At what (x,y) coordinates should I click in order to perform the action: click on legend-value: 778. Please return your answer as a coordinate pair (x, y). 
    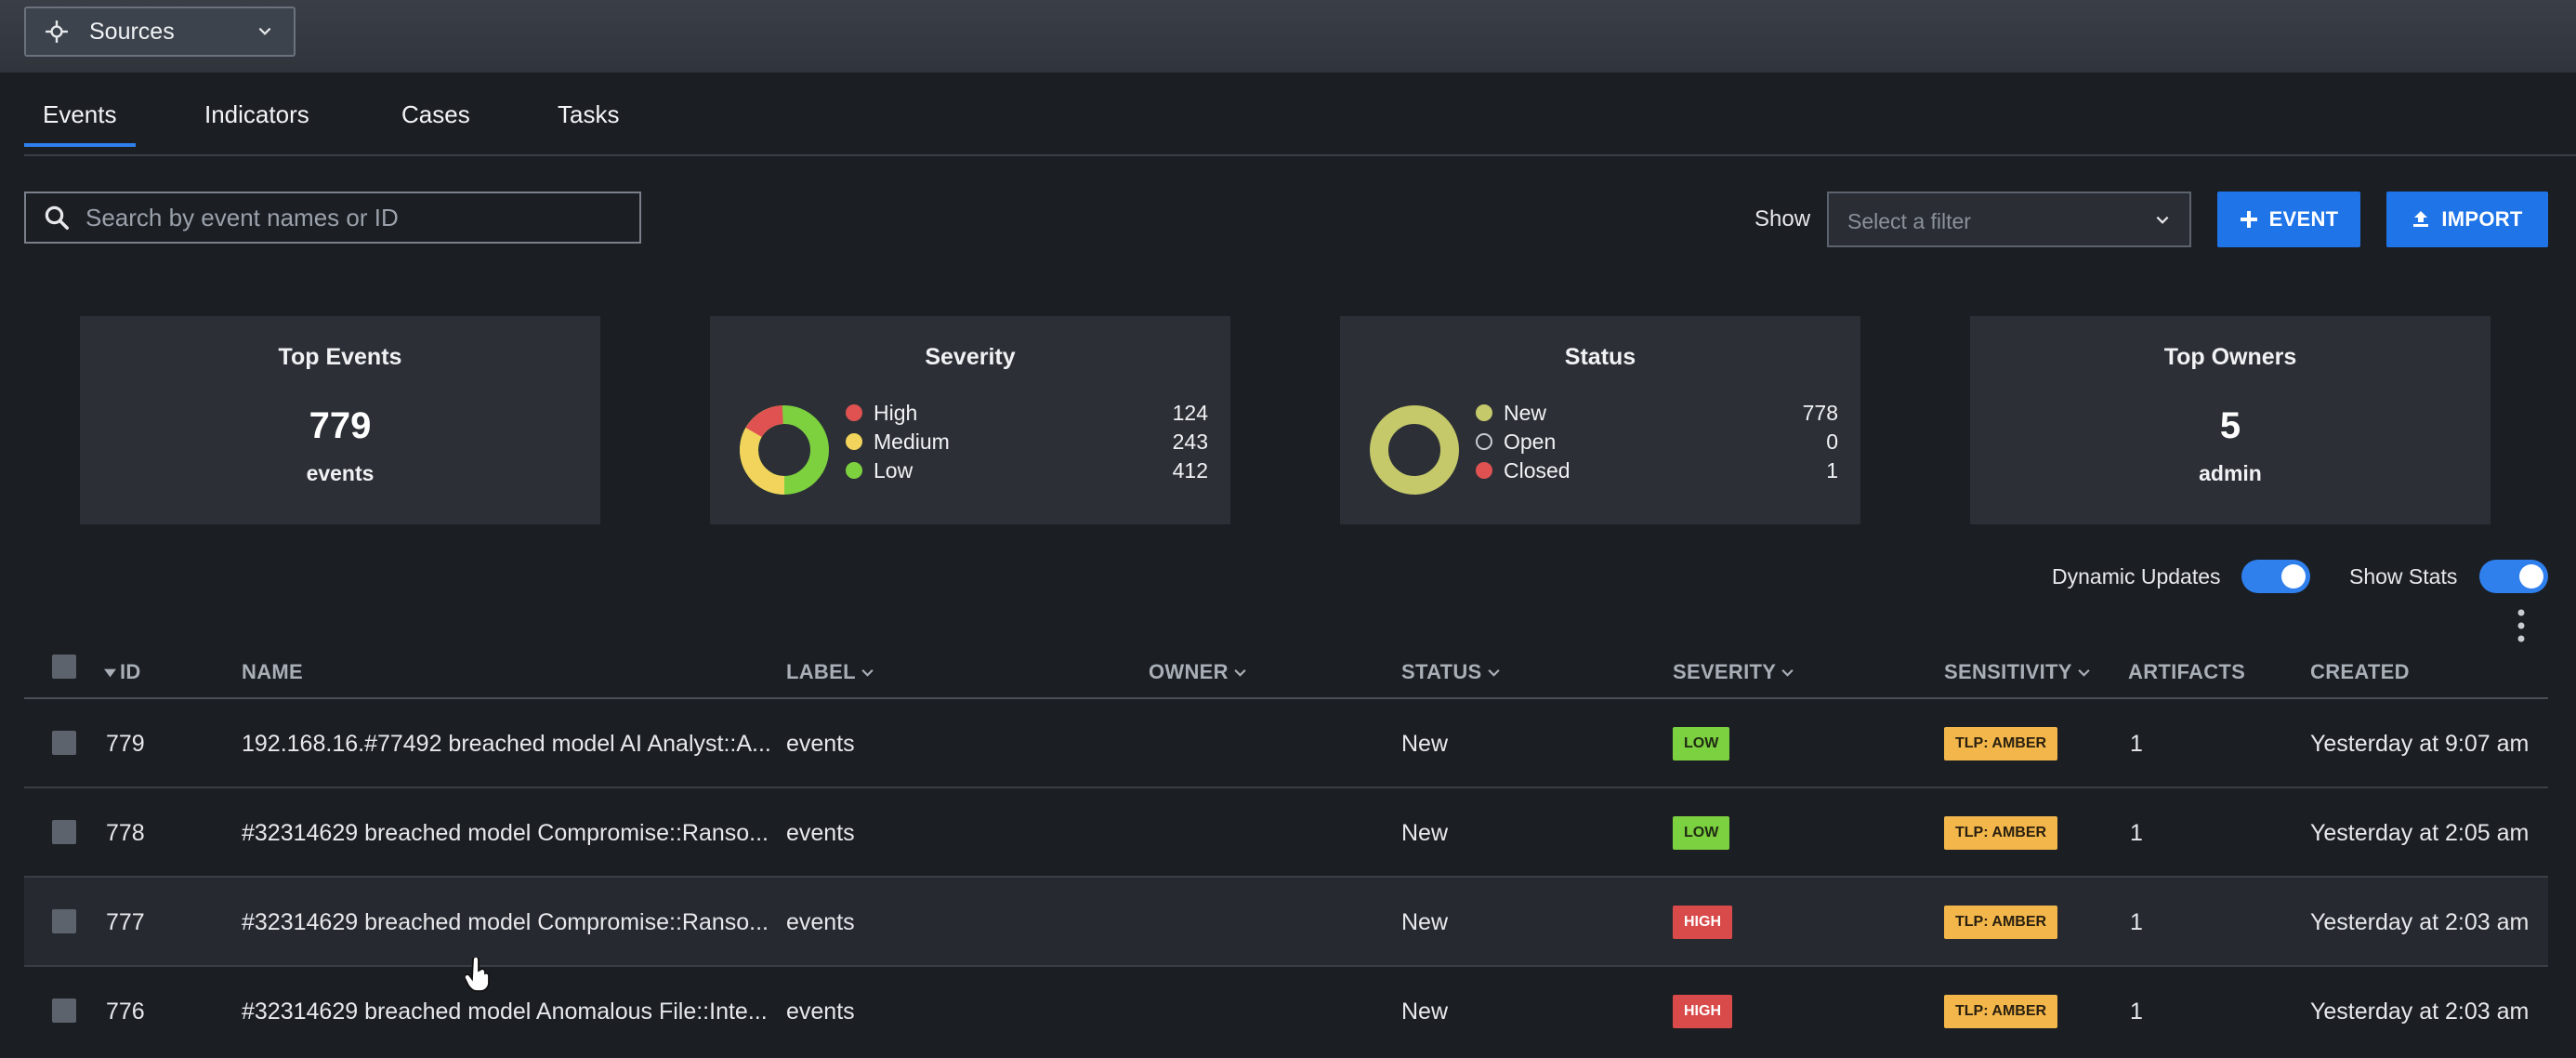
    Looking at the image, I should click on (1820, 413).